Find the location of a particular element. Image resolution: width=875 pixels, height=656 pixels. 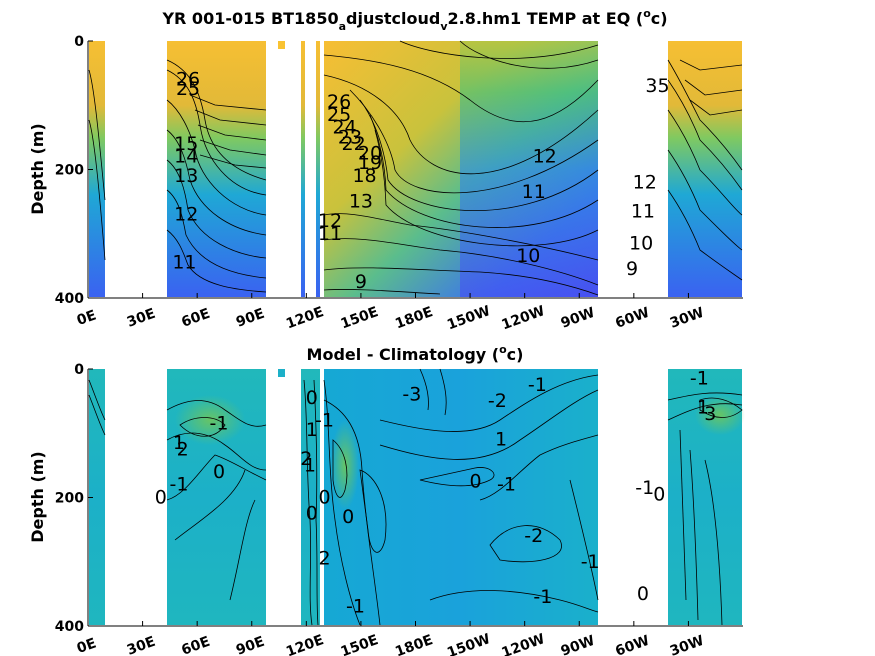

contour-label: 20 is located at coordinates (370, 153).